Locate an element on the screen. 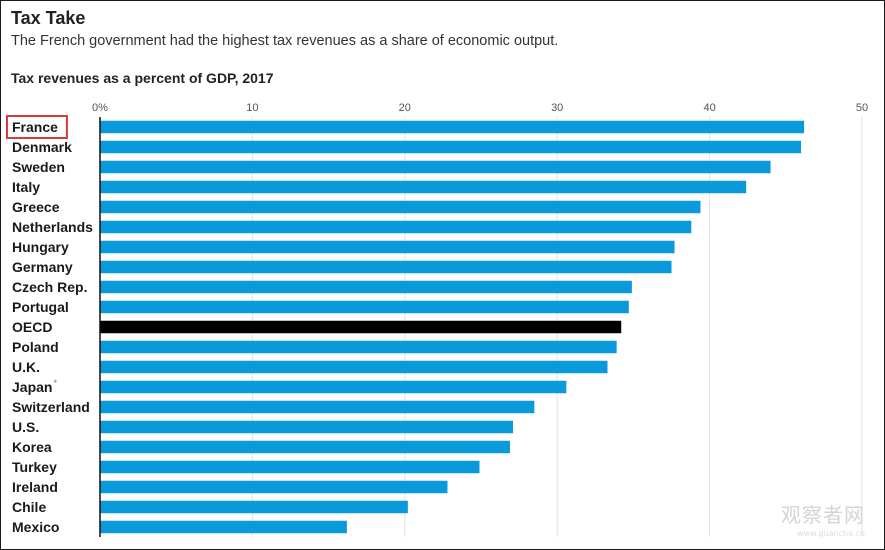 The height and width of the screenshot is (550, 885). footnote-mark: * is located at coordinates (55, 383).